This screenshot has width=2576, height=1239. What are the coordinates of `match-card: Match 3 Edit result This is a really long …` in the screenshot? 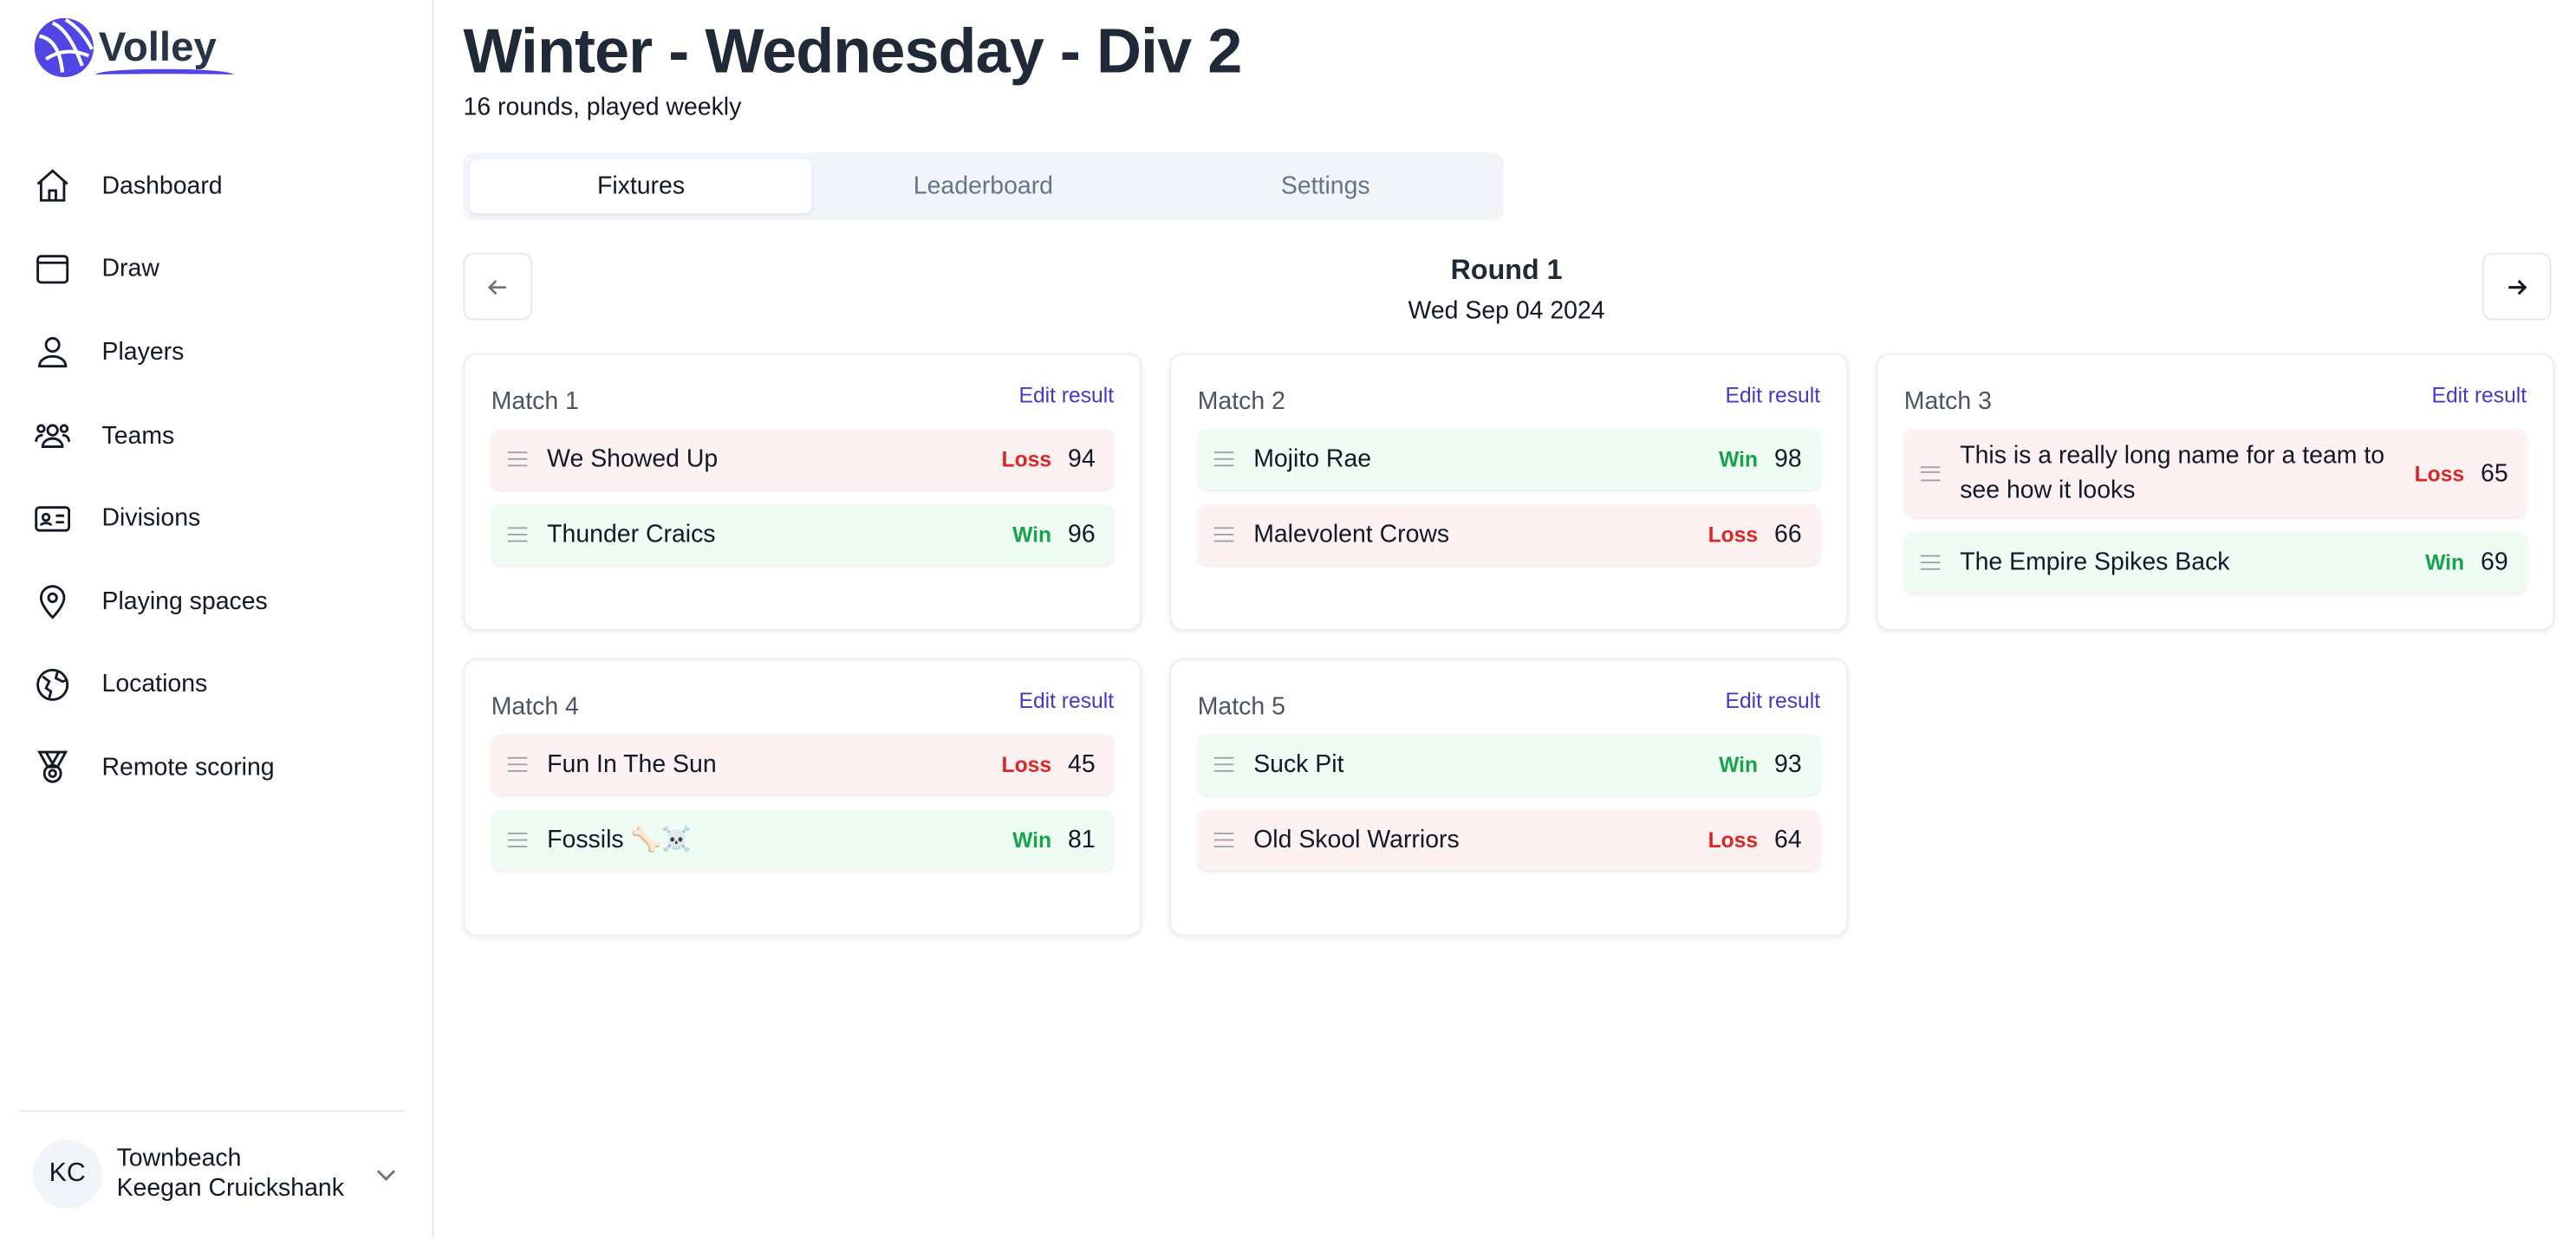 It's located at (2215, 492).